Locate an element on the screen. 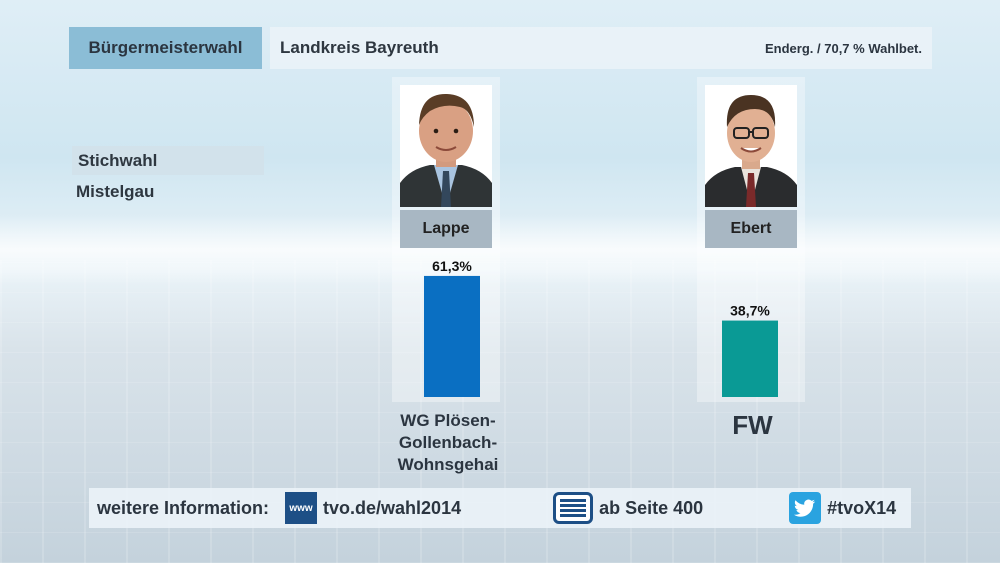 This screenshot has width=1000, height=563. www-icon-text: www is located at coordinates (301, 508).